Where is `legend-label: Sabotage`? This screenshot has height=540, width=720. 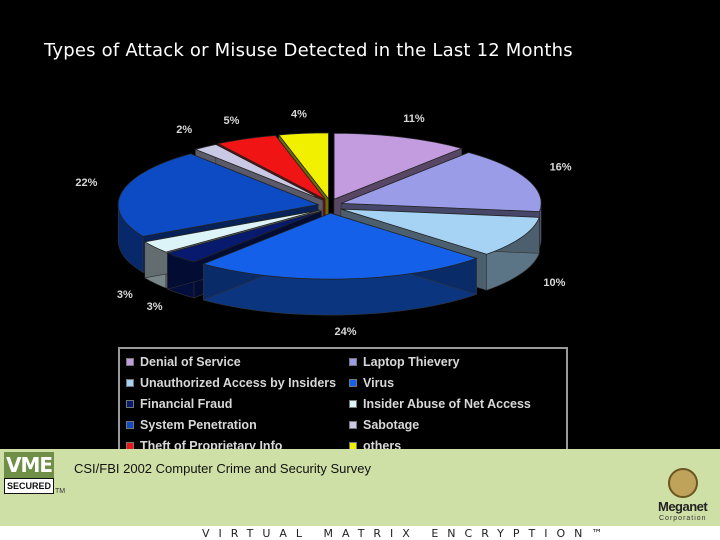
legend-label: Sabotage is located at coordinates (391, 424).